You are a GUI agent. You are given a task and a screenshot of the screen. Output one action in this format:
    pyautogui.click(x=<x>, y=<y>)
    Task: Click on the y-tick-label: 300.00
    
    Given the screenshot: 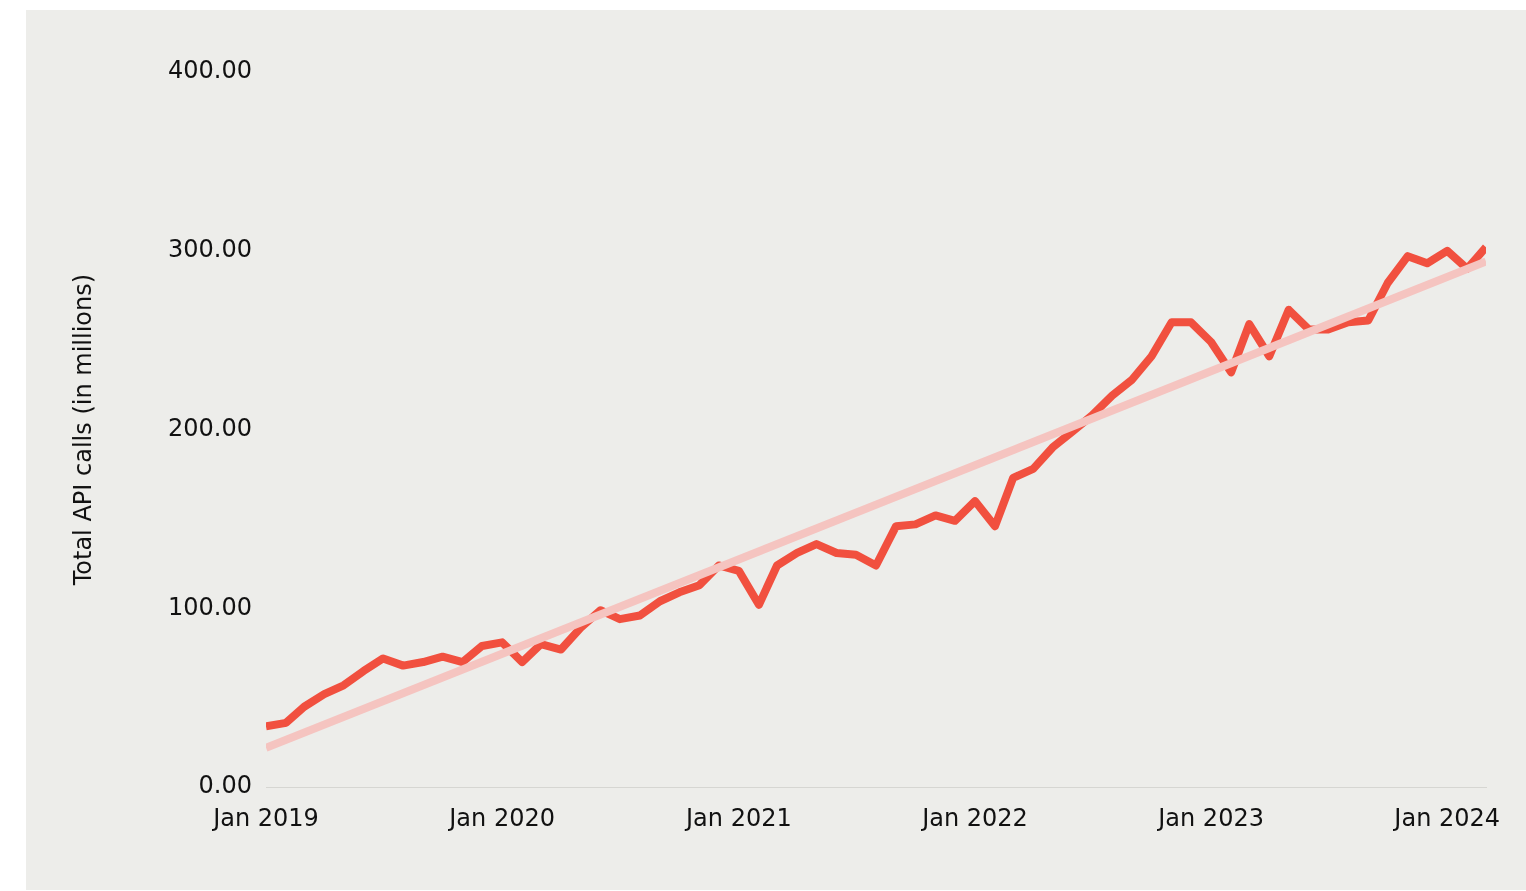 What is the action you would take?
    pyautogui.click(x=210, y=249)
    